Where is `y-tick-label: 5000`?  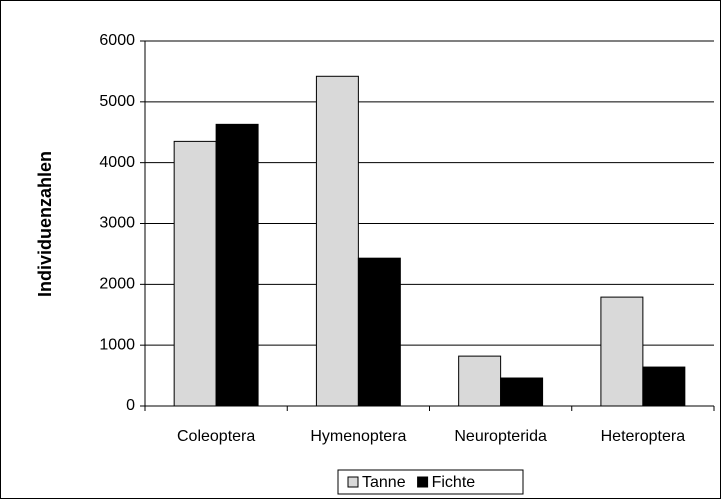
y-tick-label: 5000 is located at coordinates (117, 101).